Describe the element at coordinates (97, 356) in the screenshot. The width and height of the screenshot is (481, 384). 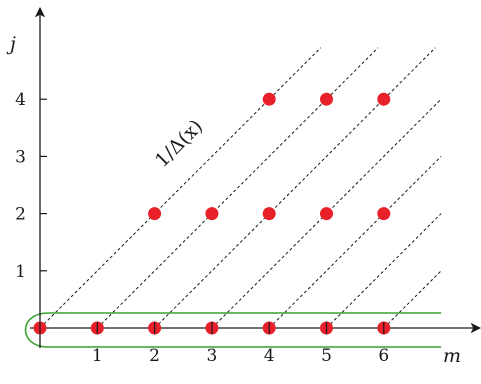
I see `x-tick-label: 1` at that location.